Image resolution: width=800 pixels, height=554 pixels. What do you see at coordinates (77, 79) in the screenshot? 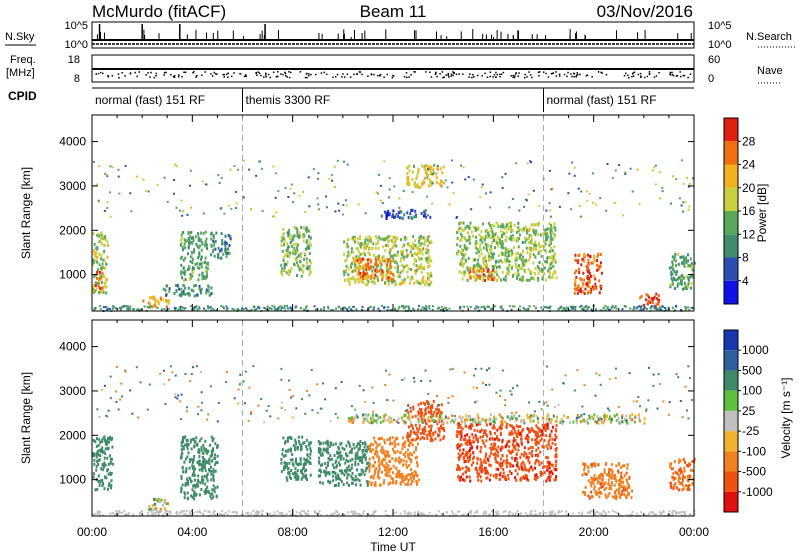
I see `freq-tick-bottom: 8` at bounding box center [77, 79].